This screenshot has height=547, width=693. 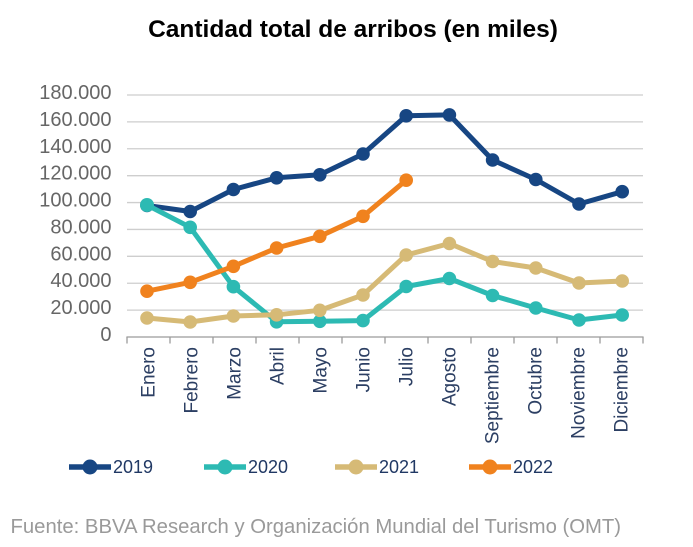 I want to click on svg-text: 80.000, so click(x=80, y=227).